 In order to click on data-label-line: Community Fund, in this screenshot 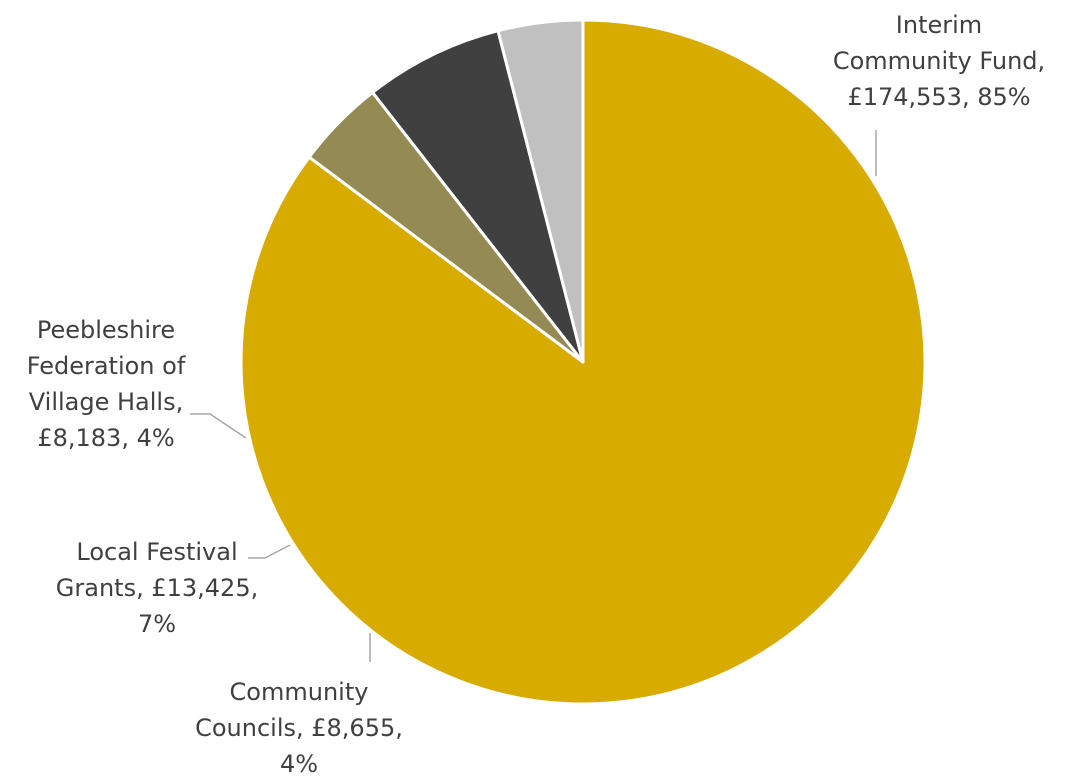, I will do `click(939, 61)`.